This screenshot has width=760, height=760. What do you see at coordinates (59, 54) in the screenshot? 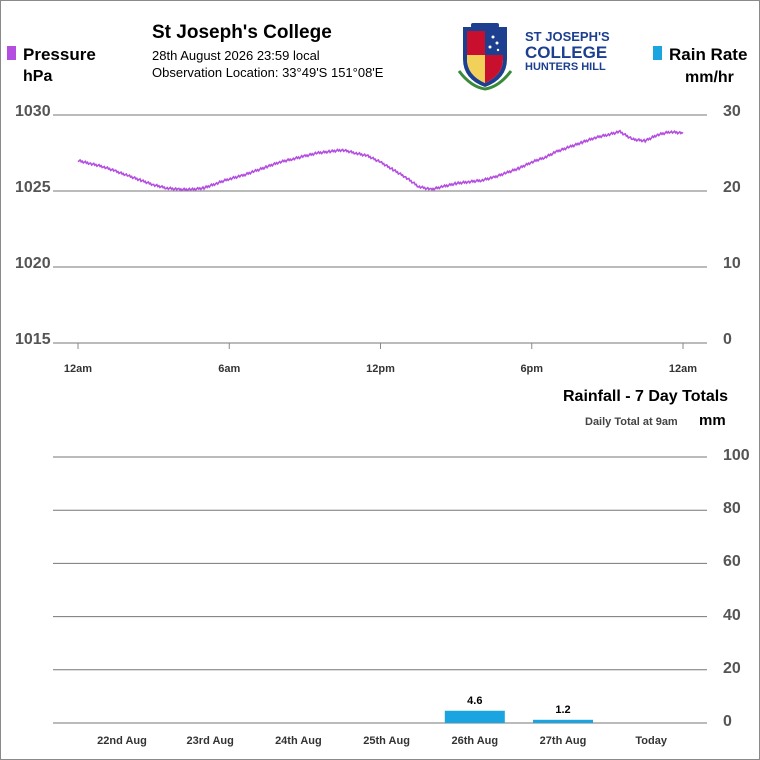
I see `pressure-legend-title: Pressure` at bounding box center [59, 54].